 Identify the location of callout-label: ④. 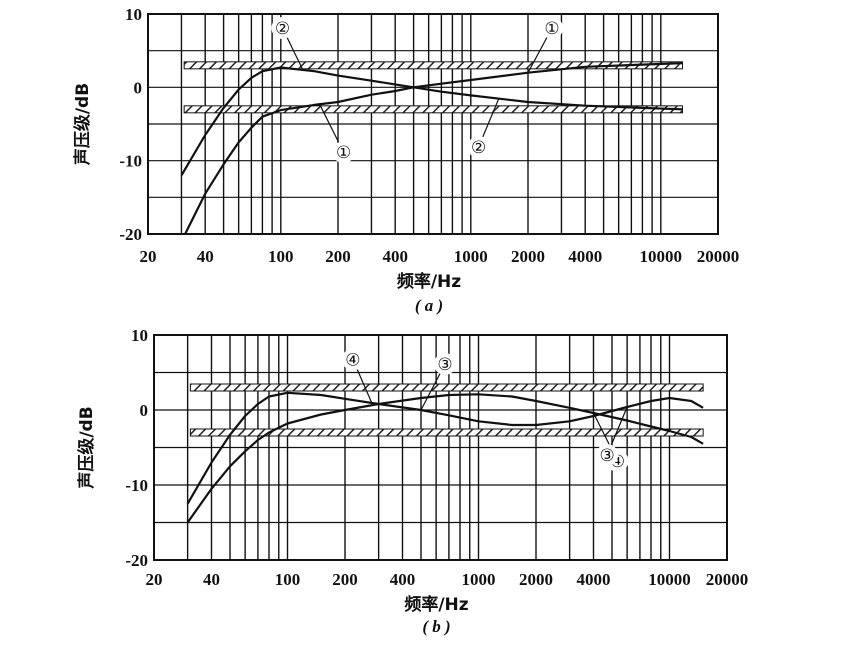
(352, 361).